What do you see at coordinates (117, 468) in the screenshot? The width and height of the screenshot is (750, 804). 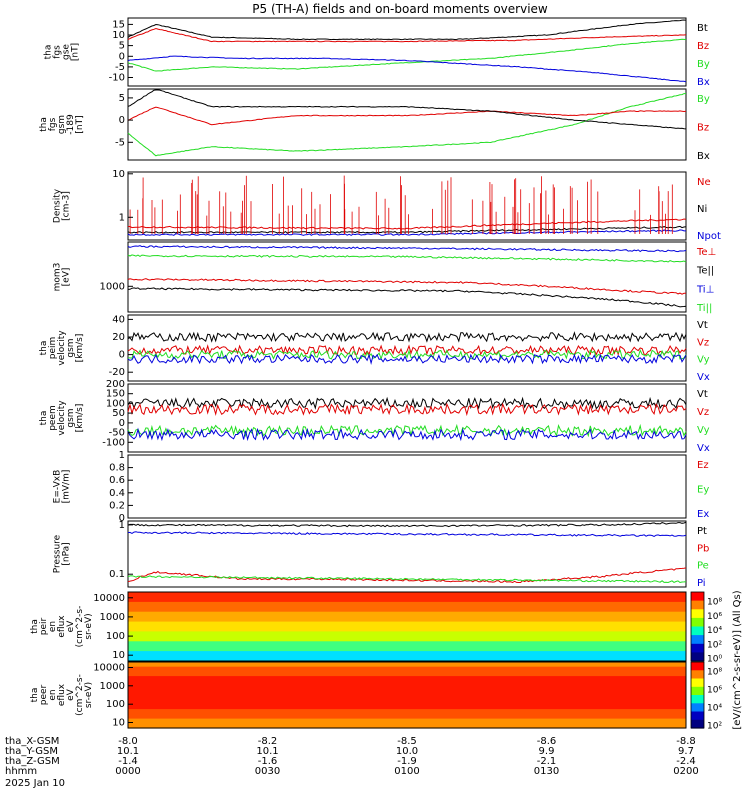 I see `y-tick-label: 0.8` at bounding box center [117, 468].